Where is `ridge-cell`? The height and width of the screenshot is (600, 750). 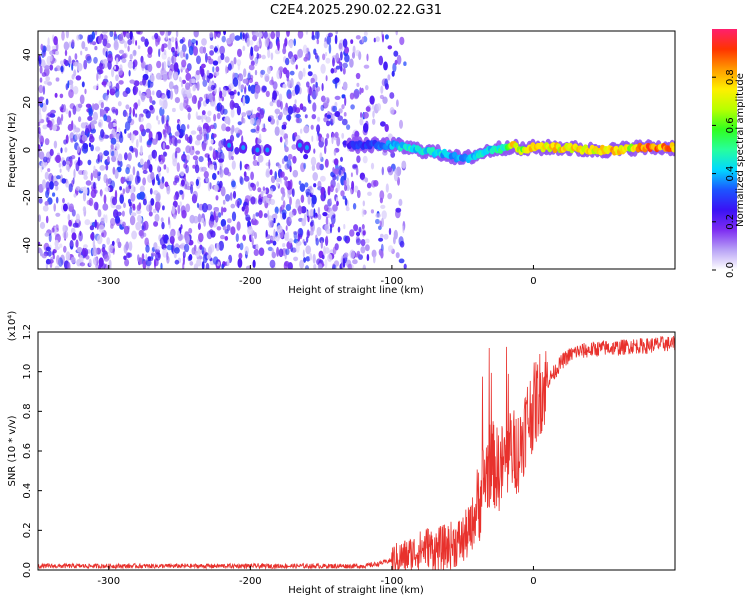 ridge-cell is located at coordinates (673, 149).